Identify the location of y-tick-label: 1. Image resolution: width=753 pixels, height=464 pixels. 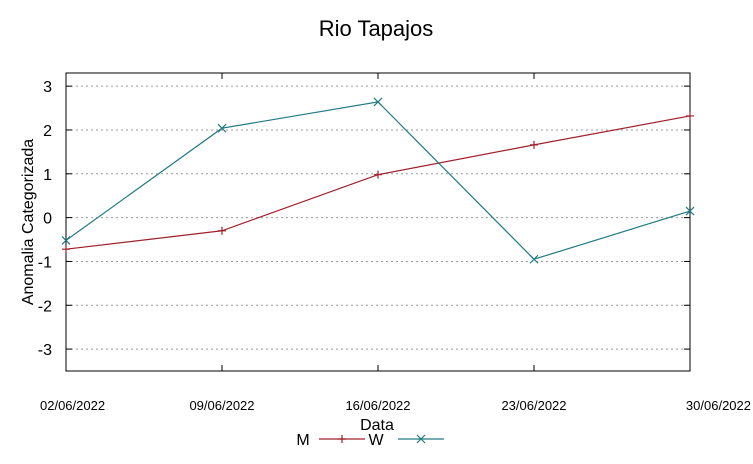
(47, 175).